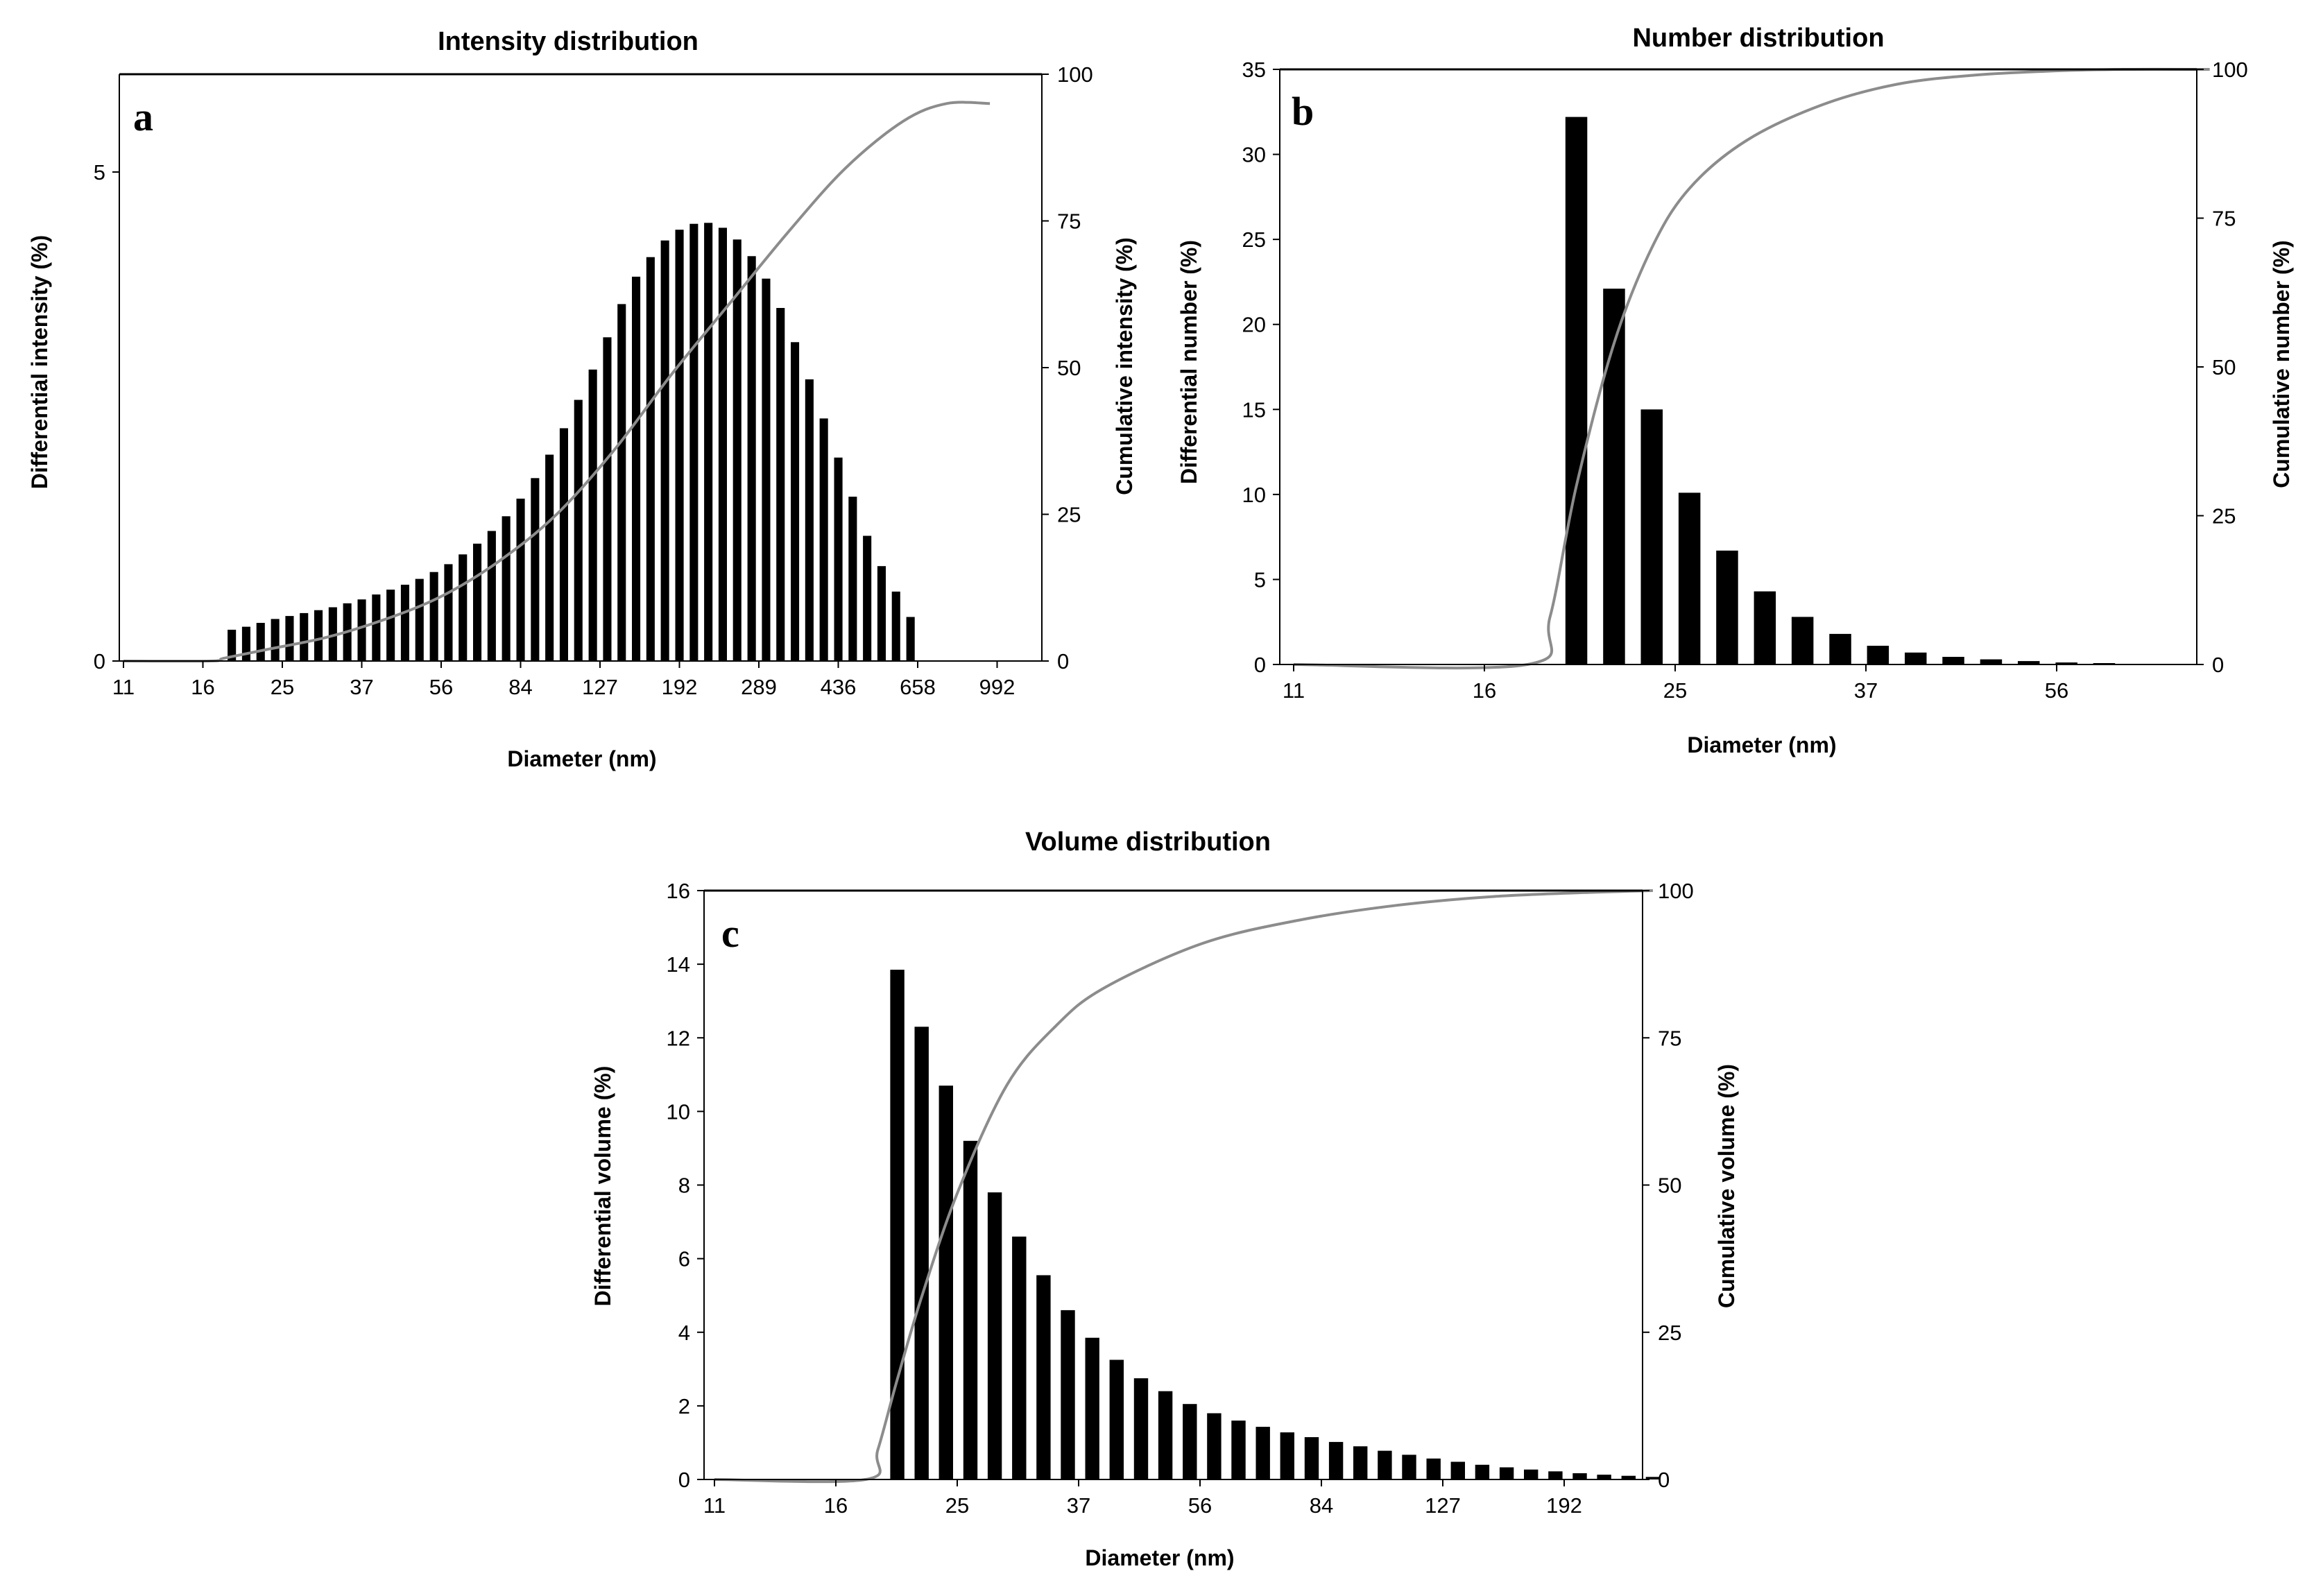 Image resolution: width=2314 pixels, height=1596 pixels. Describe the element at coordinates (730, 933) in the screenshot. I see `panel-c-letter: c` at that location.